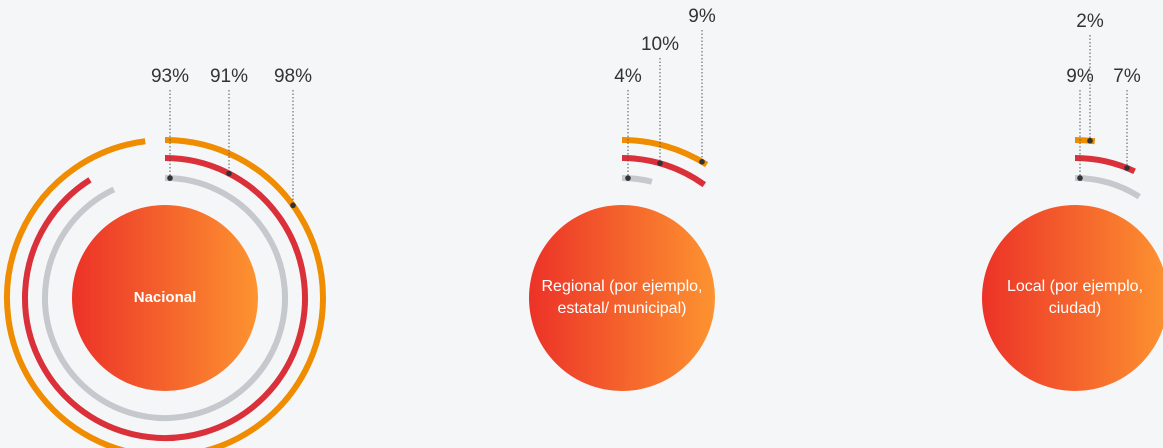 The image size is (1163, 448). I want to click on category-label: Nacional, so click(165, 297).